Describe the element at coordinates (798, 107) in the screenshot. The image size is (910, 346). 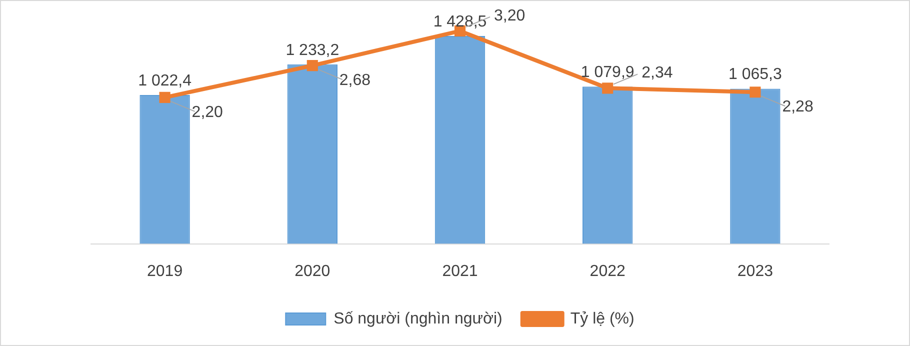
I see `data-label: 2,28` at that location.